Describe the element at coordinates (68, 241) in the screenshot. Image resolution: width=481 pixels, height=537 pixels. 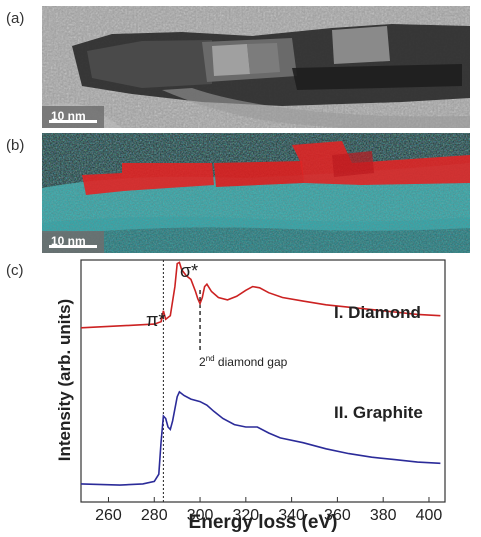
I see `scale-bar-b-label: 10 nm` at that location.